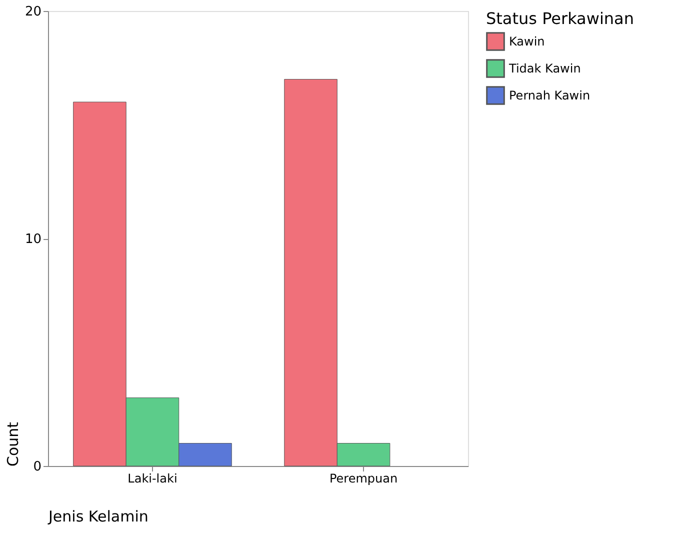  I want to click on legend-title: Status Perkawinan, so click(560, 18).